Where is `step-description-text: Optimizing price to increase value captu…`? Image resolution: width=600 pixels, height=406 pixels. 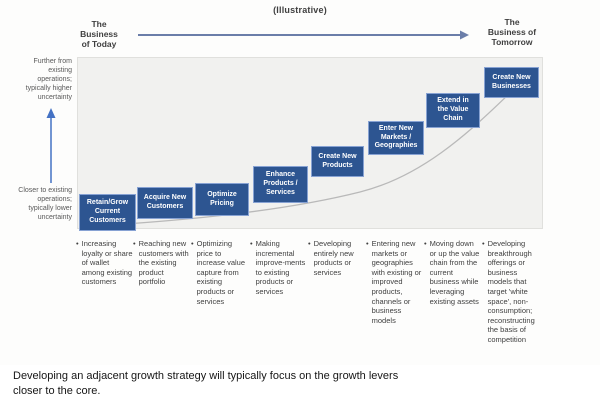
step-description-text: Optimizing price to increase value captu… is located at coordinates (221, 272).